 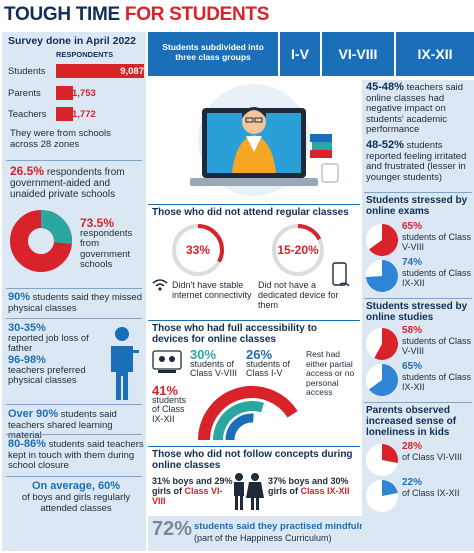 I want to click on stressed-exams-heading: Students stressed by online exams, so click(x=417, y=206).